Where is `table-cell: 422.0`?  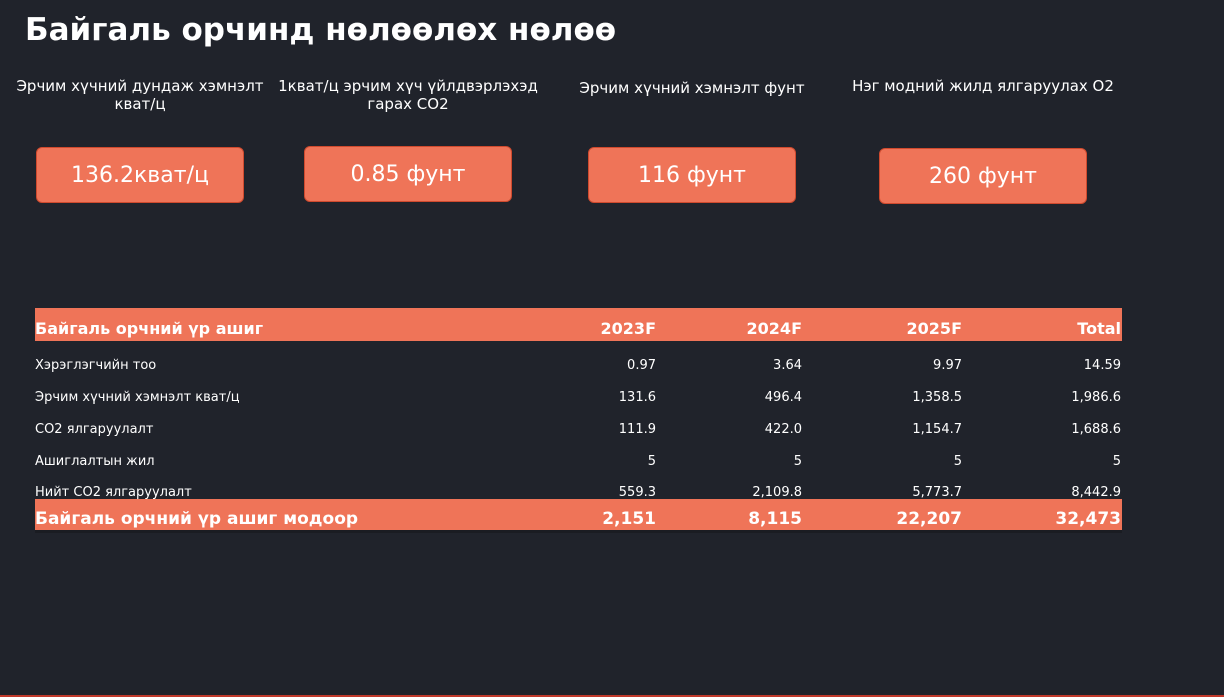 table-cell: 422.0 is located at coordinates (783, 429).